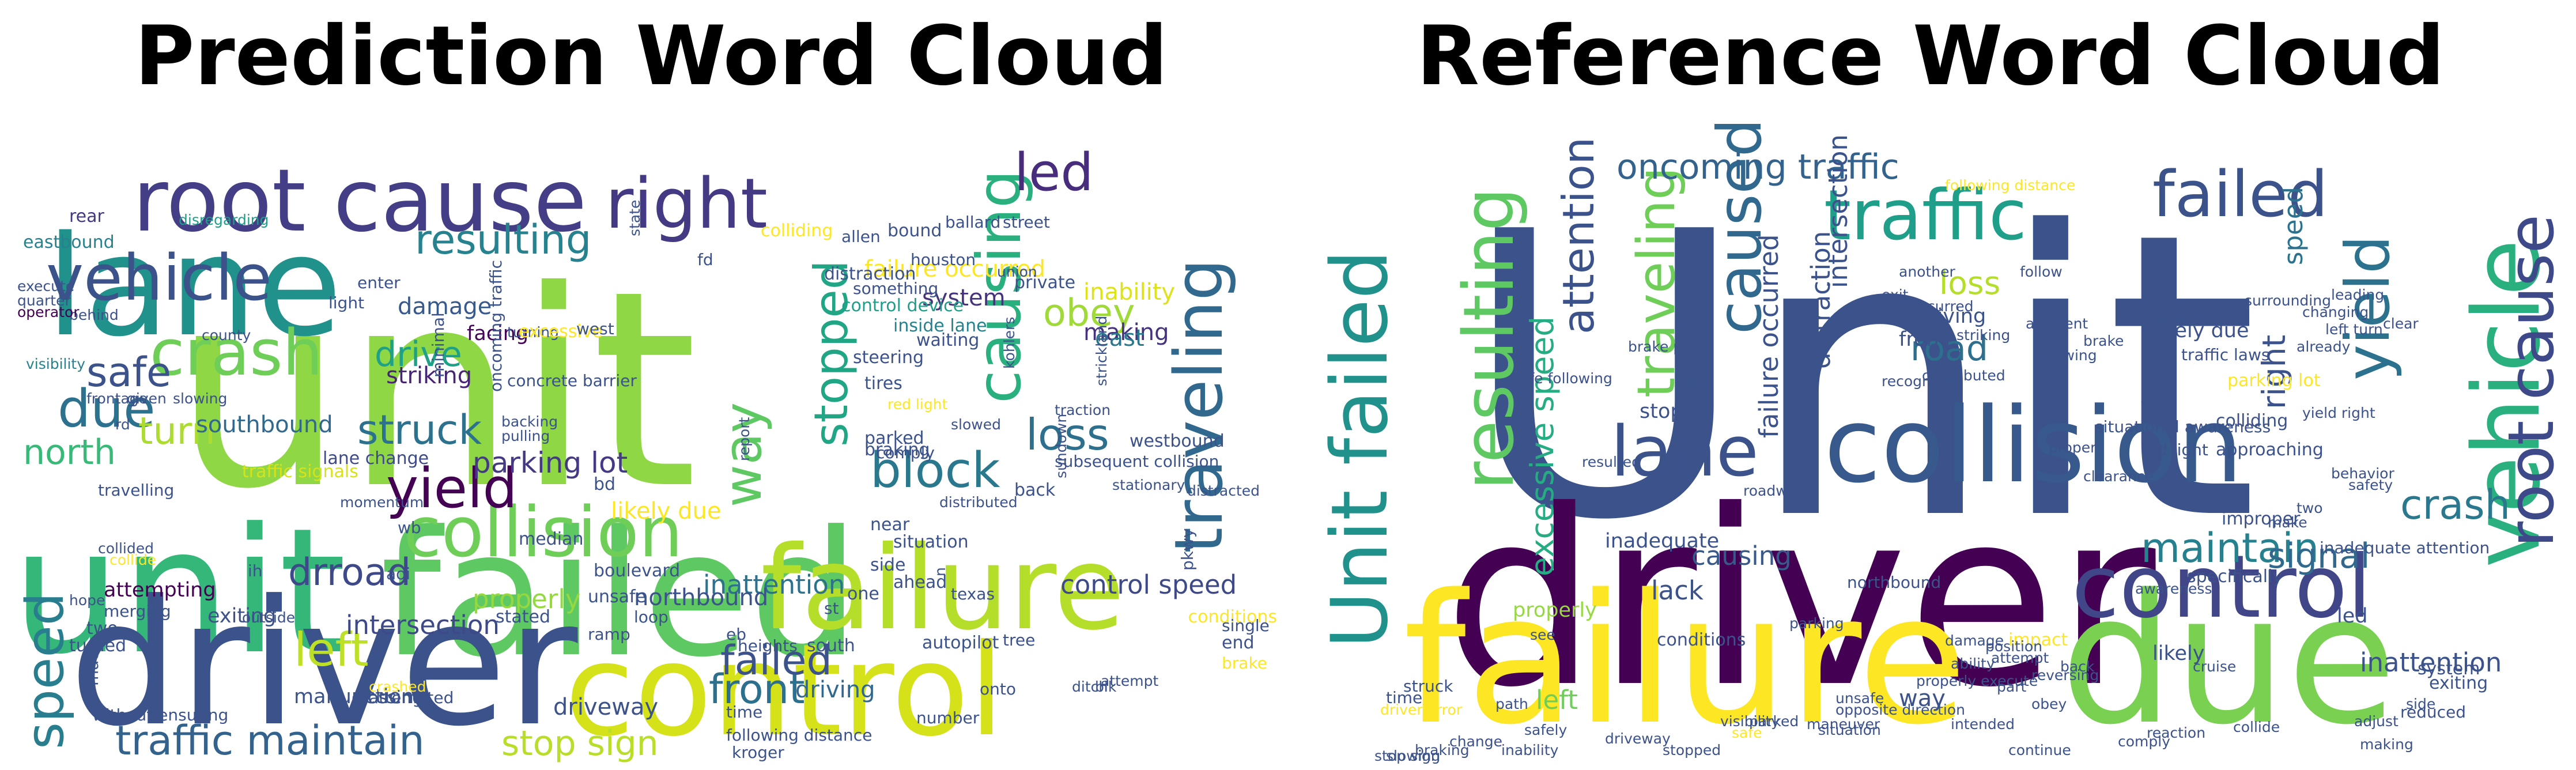 This screenshot has height=770, width=2576. I want to click on reference-word-94: maneuver, so click(1843, 724).